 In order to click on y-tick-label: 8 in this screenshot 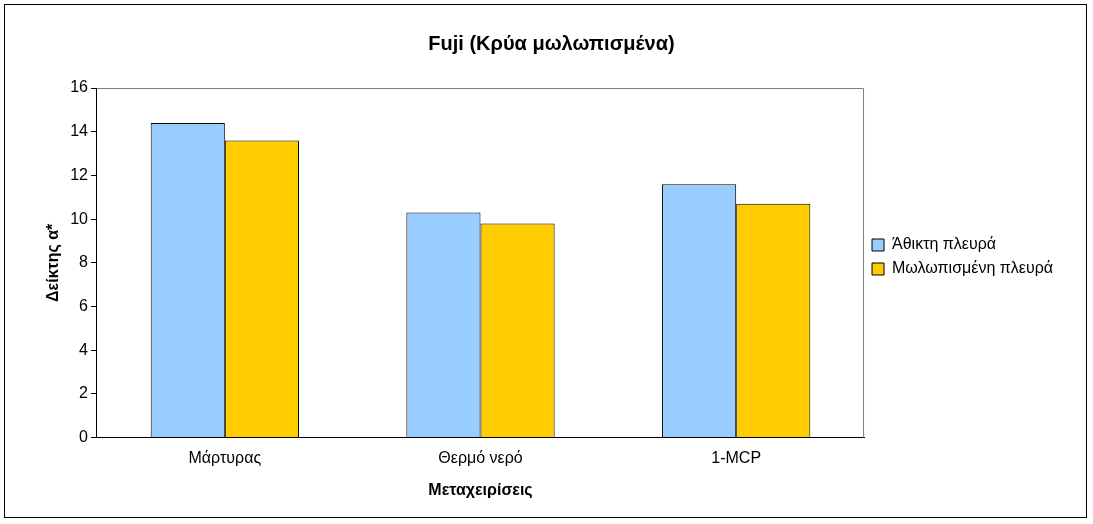, I will do `click(84, 262)`.